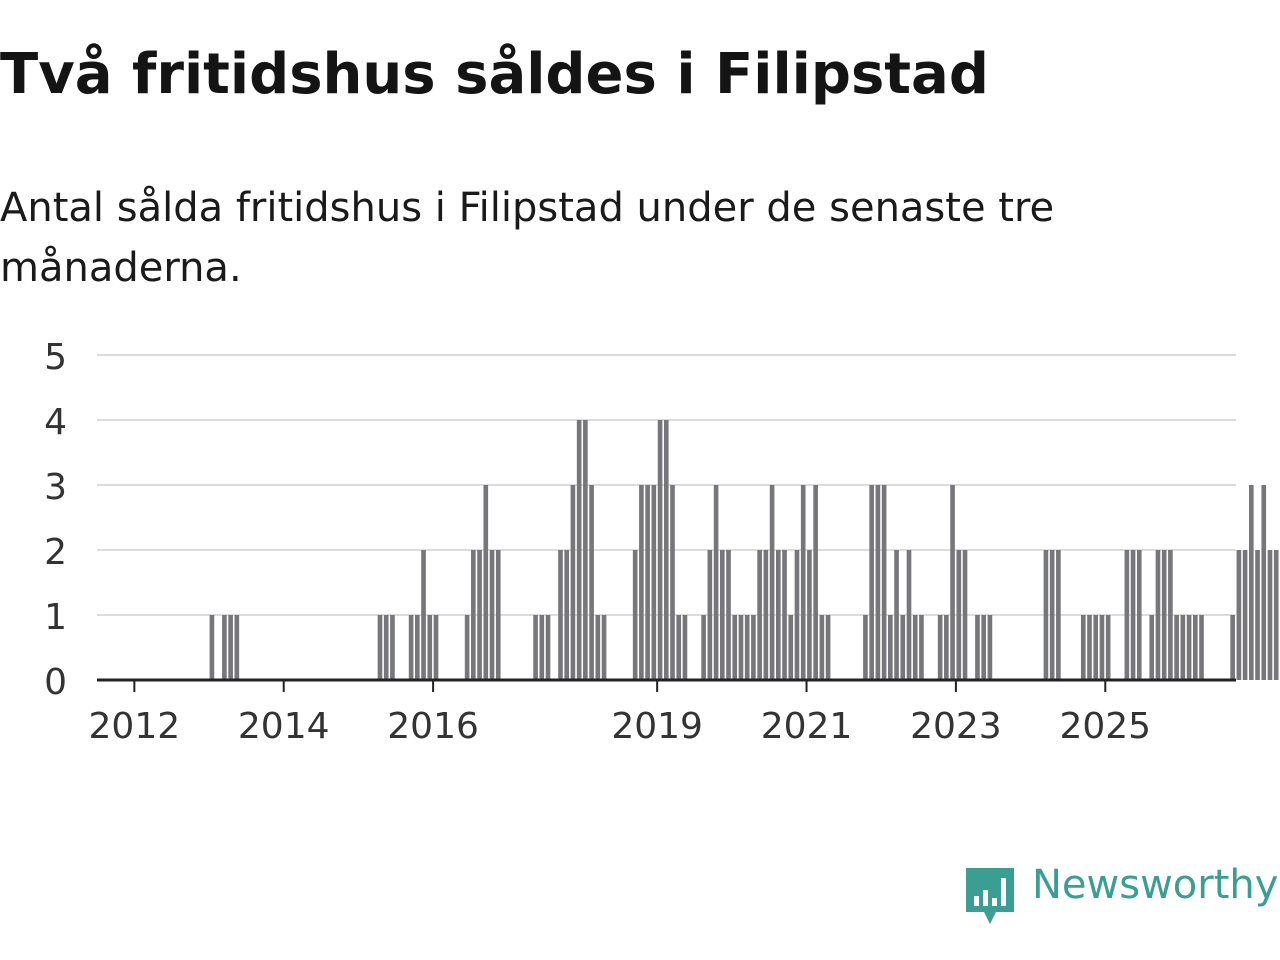 This screenshot has height=960, width=1280. I want to click on y-tick-label: 0, so click(55, 682).